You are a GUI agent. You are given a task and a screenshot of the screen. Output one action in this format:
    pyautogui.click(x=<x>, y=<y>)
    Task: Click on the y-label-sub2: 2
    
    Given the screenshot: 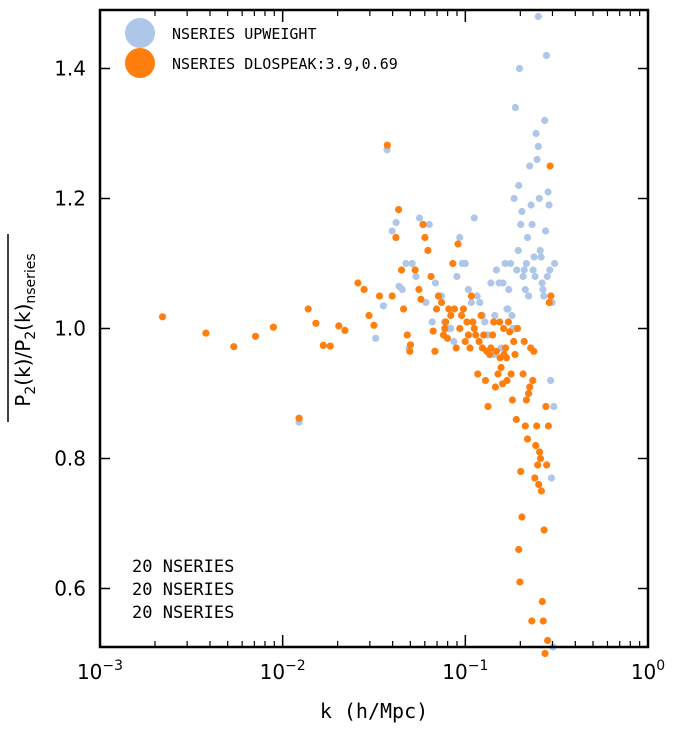 What is the action you would take?
    pyautogui.click(x=31, y=335)
    